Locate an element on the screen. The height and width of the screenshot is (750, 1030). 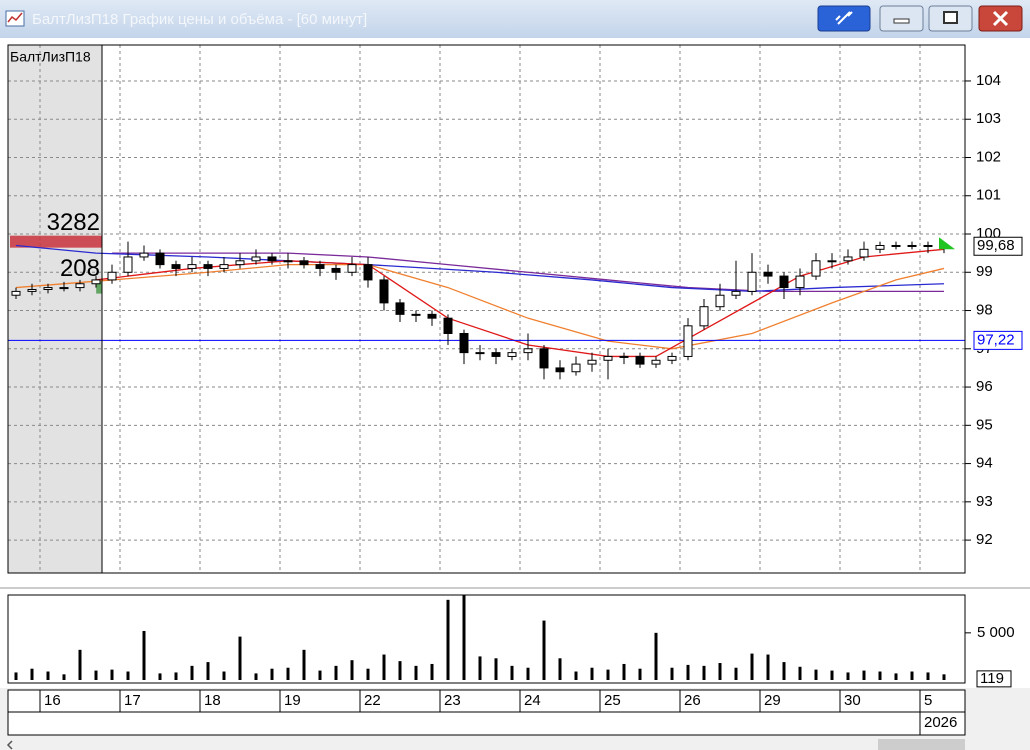
app-icon-line is located at coordinates (15, 17).